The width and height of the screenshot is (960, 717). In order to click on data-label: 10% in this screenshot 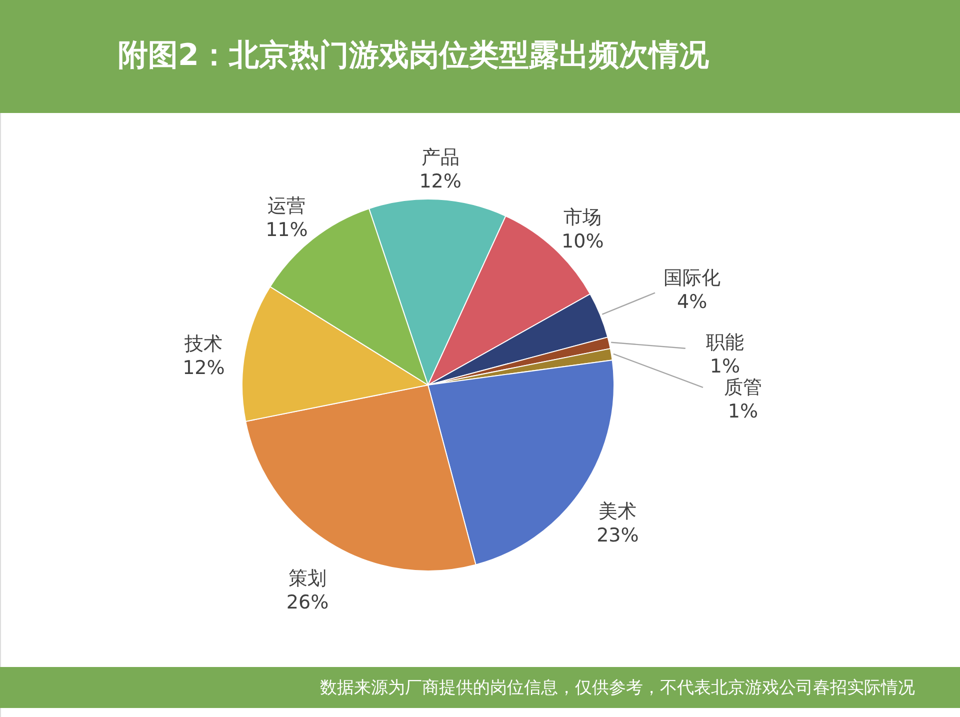, I will do `click(583, 241)`.